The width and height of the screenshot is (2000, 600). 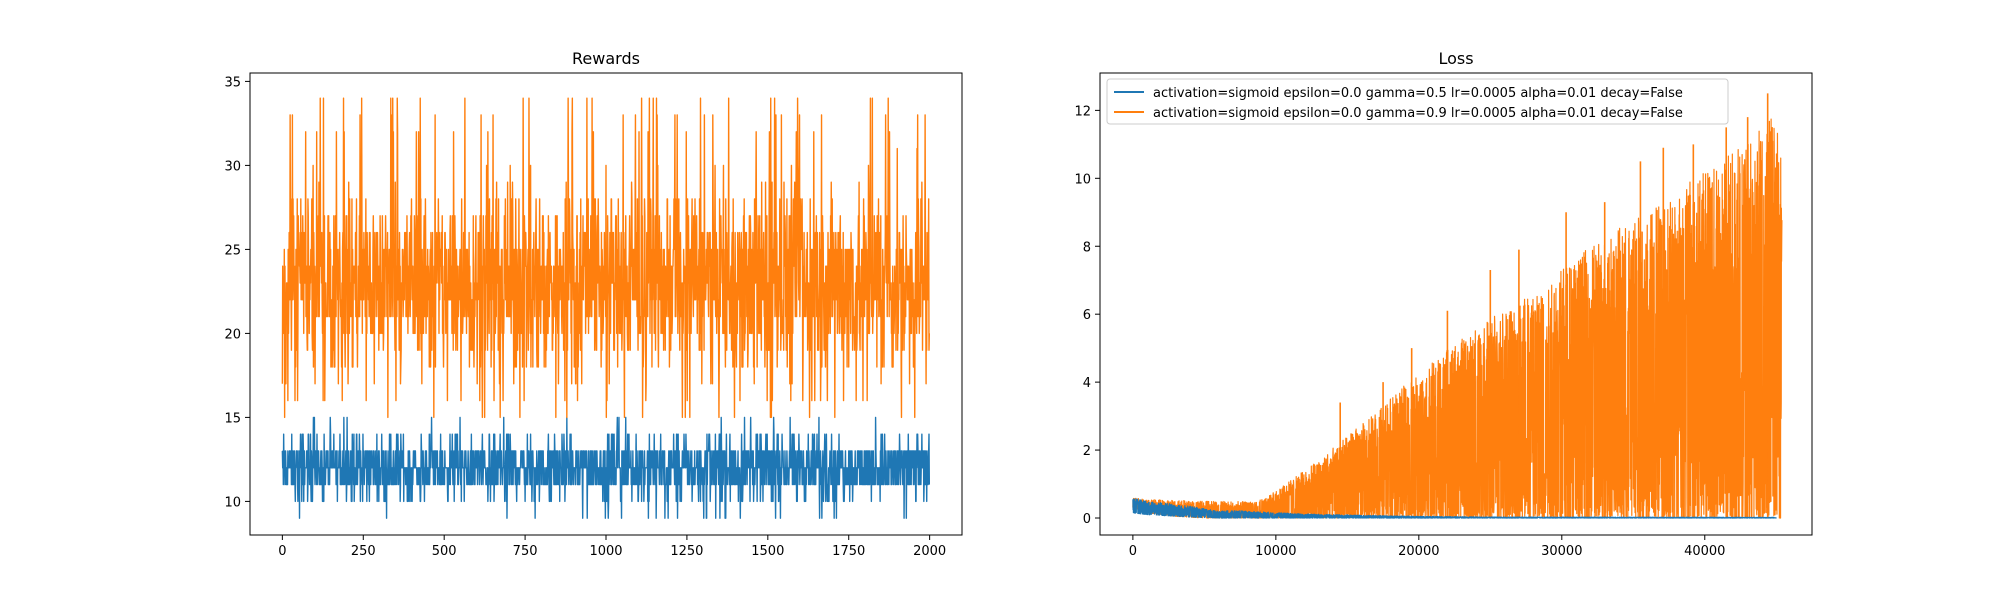 What do you see at coordinates (1087, 519) in the screenshot?
I see `y-tick-label: 0` at bounding box center [1087, 519].